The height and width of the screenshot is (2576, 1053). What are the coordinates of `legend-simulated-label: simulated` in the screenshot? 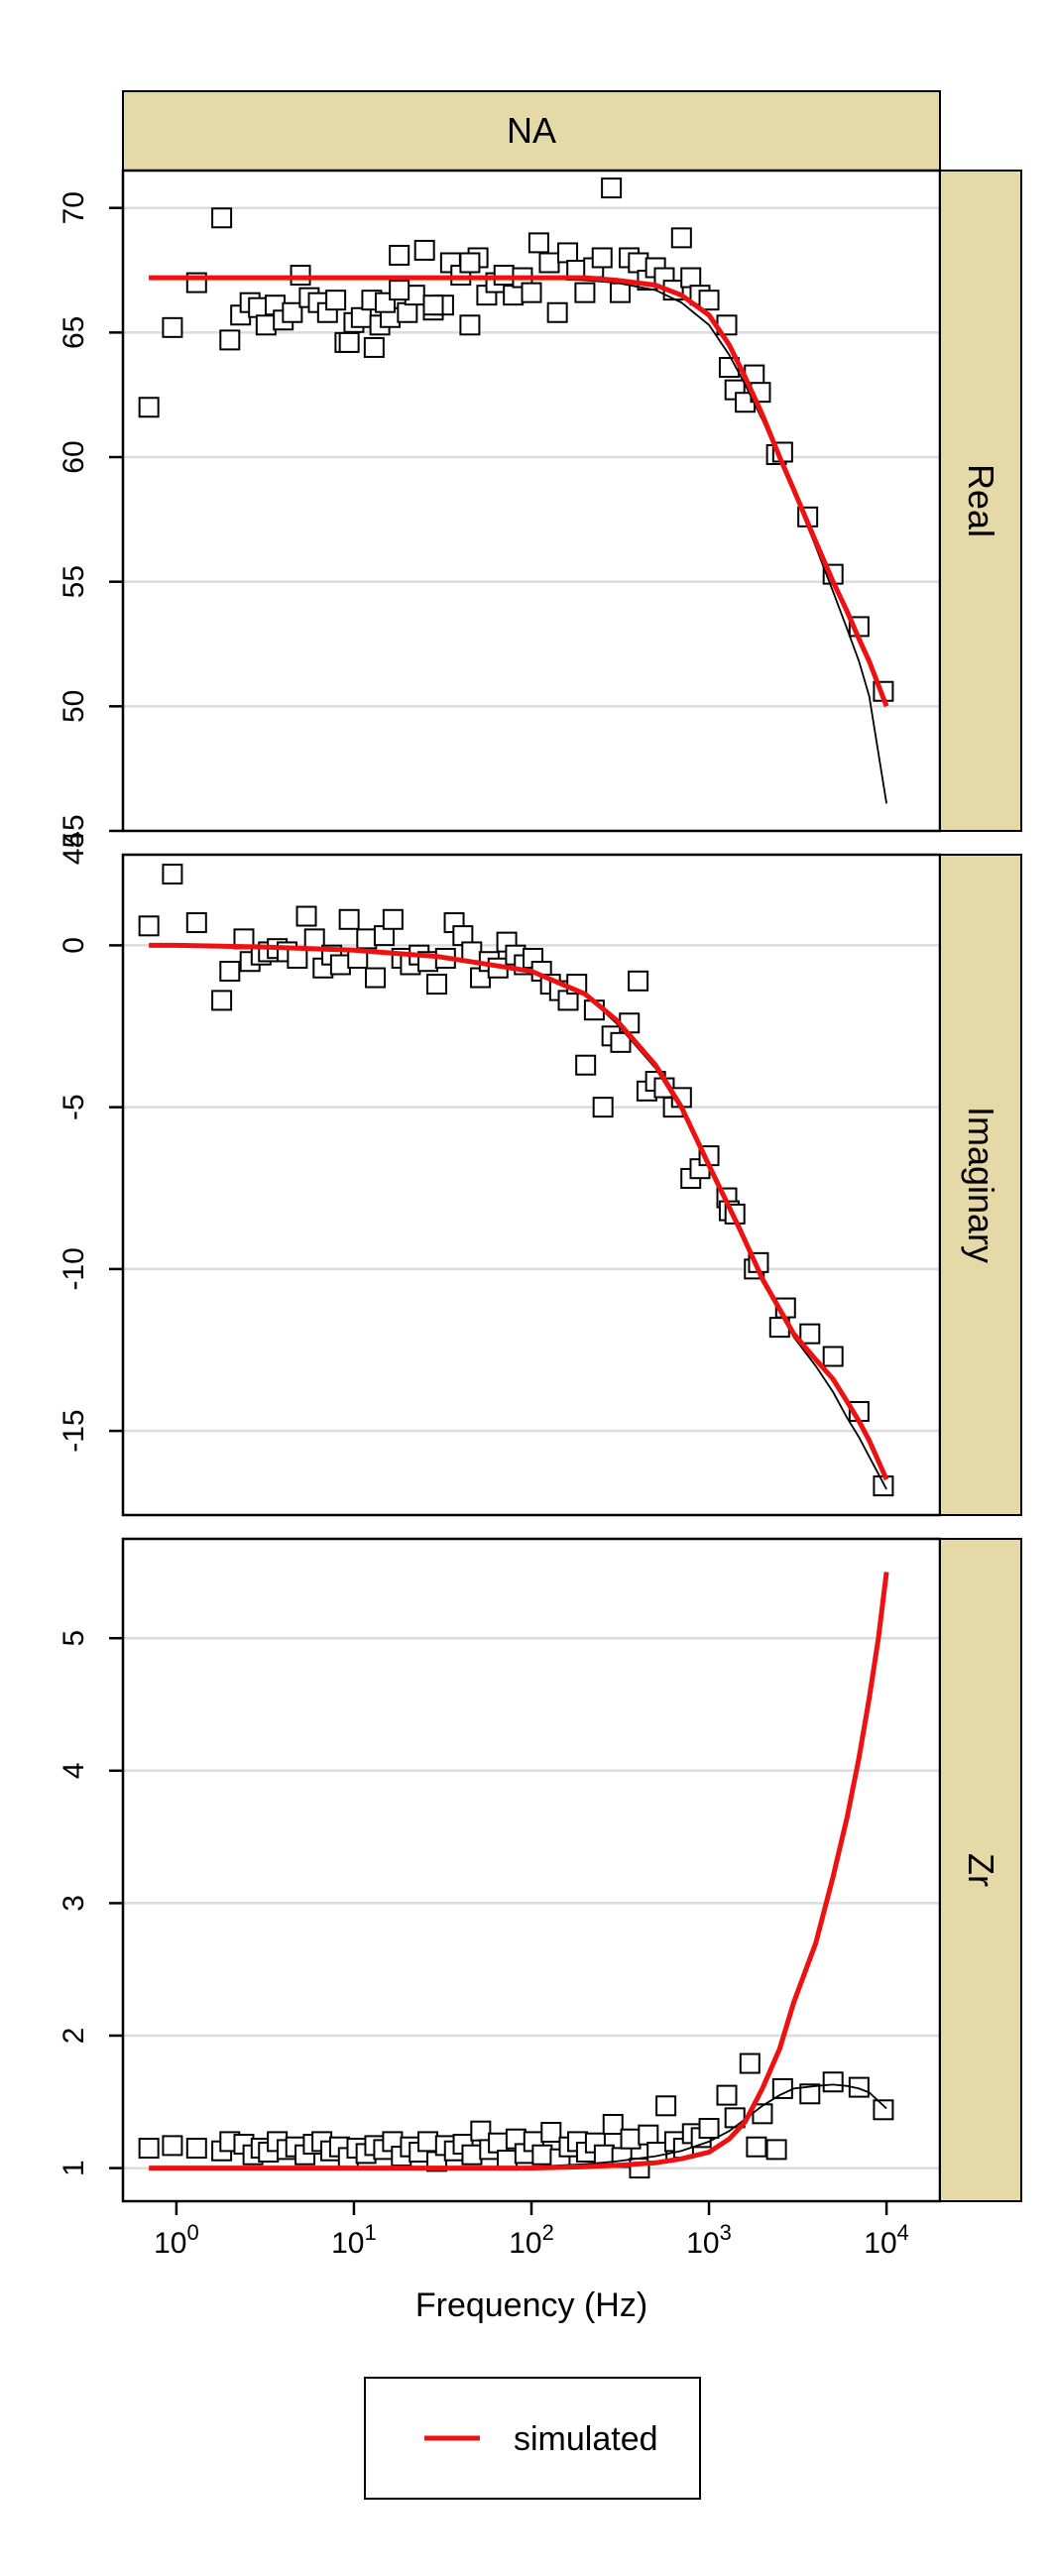 It's located at (586, 2439).